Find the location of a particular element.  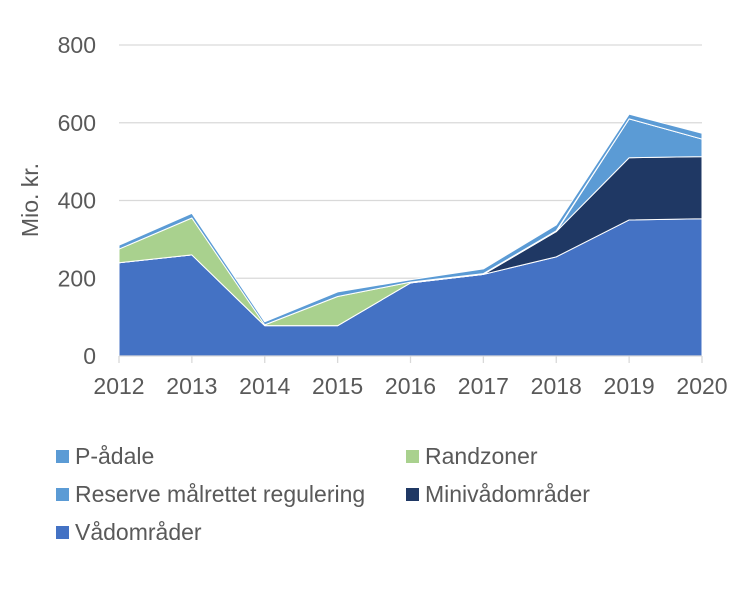

y-axis: 0 200 400 600 800 is located at coordinates (77, 200).